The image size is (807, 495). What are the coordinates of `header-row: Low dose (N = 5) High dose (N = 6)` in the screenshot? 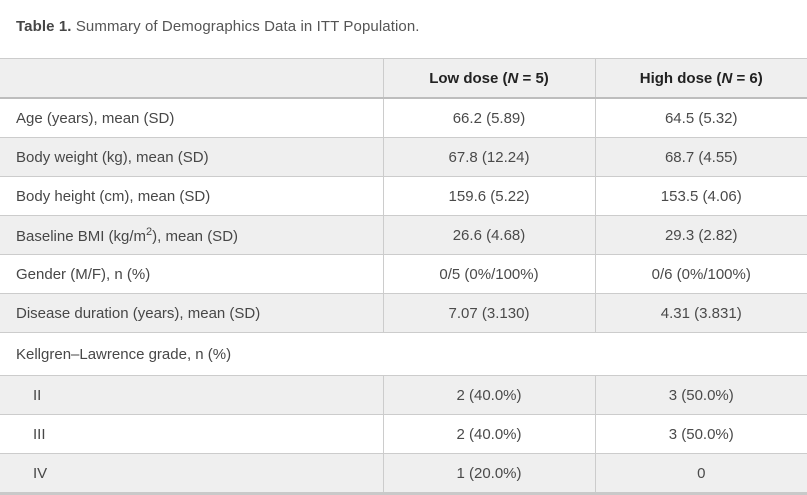 It's located at (403, 78).